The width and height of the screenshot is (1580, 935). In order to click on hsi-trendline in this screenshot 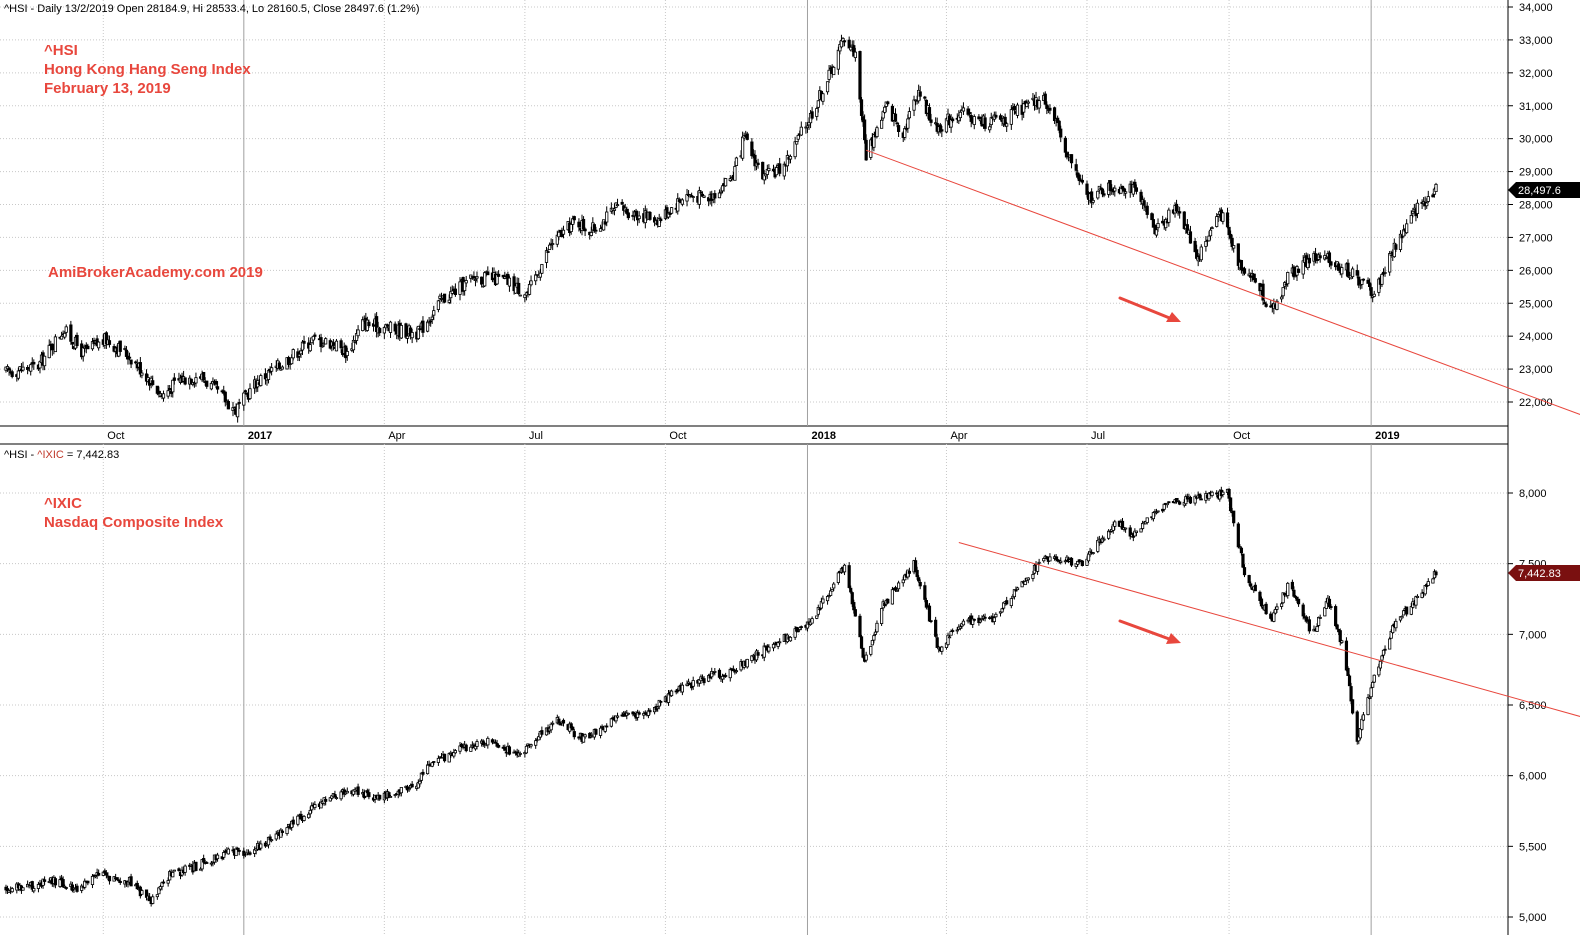, I will do `click(1222, 282)`.